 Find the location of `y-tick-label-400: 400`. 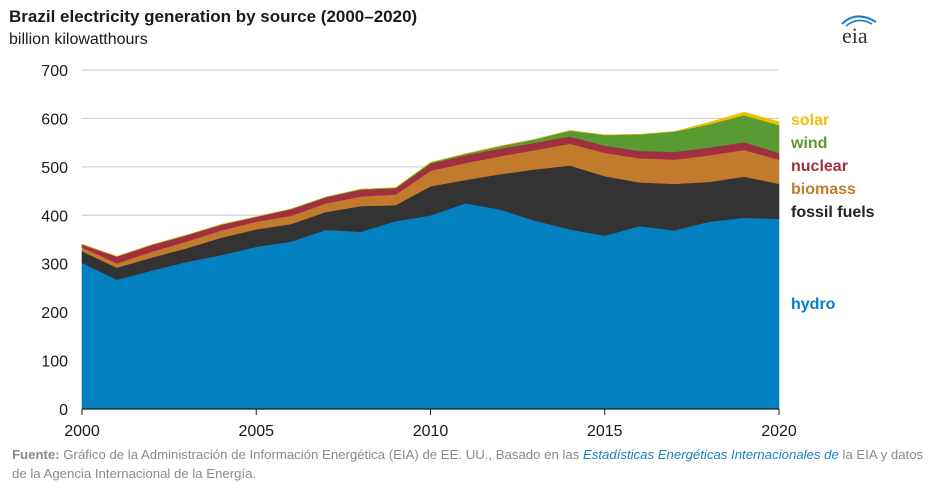

y-tick-label-400: 400 is located at coordinates (54, 216).